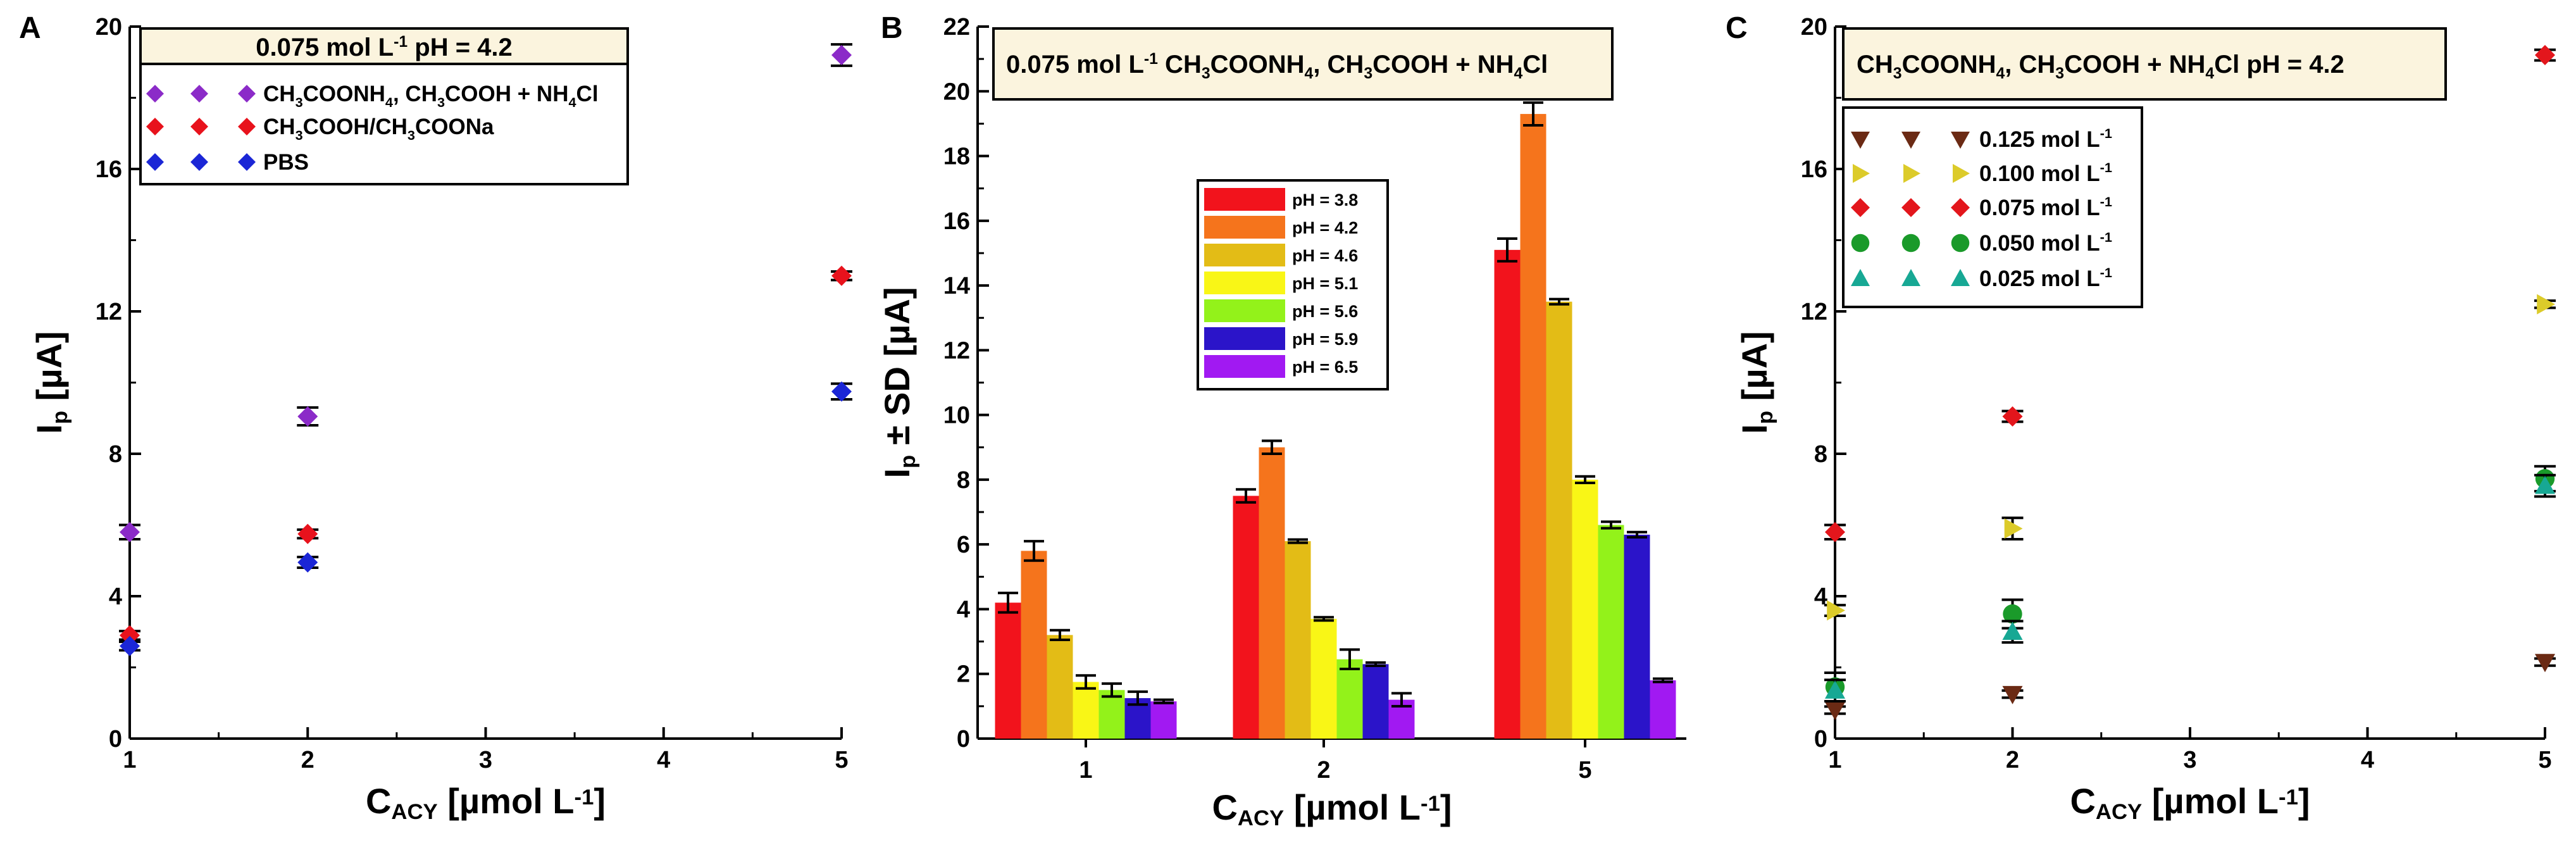 The width and height of the screenshot is (2576, 862). I want to click on axis-title-main: I, so click(49, 429).